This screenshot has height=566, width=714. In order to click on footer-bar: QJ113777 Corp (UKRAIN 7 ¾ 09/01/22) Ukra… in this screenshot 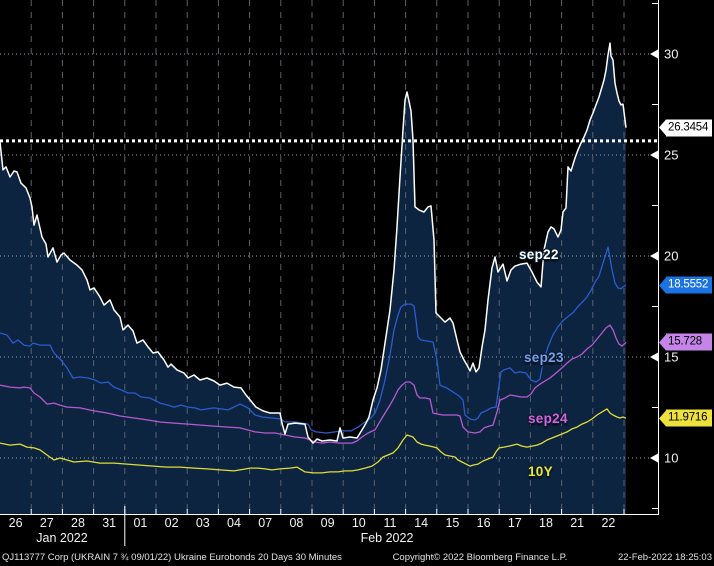, I will do `click(357, 557)`.